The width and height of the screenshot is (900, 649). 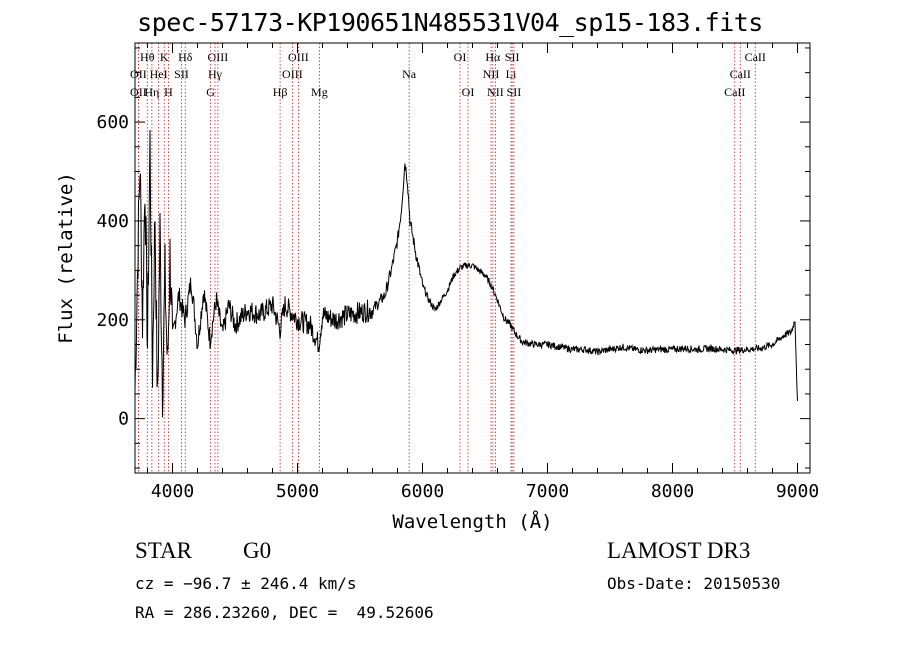 What do you see at coordinates (460, 57) in the screenshot?
I see `marker-label-5: OI` at bounding box center [460, 57].